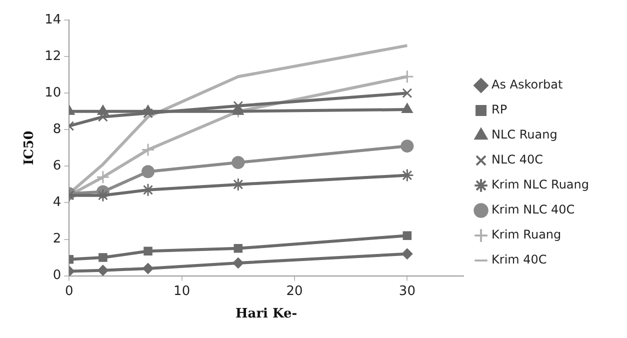 Image resolution: width=627 pixels, height=338 pixels. Describe the element at coordinates (30, 148) in the screenshot. I see `y-axis-title: IC50` at that location.